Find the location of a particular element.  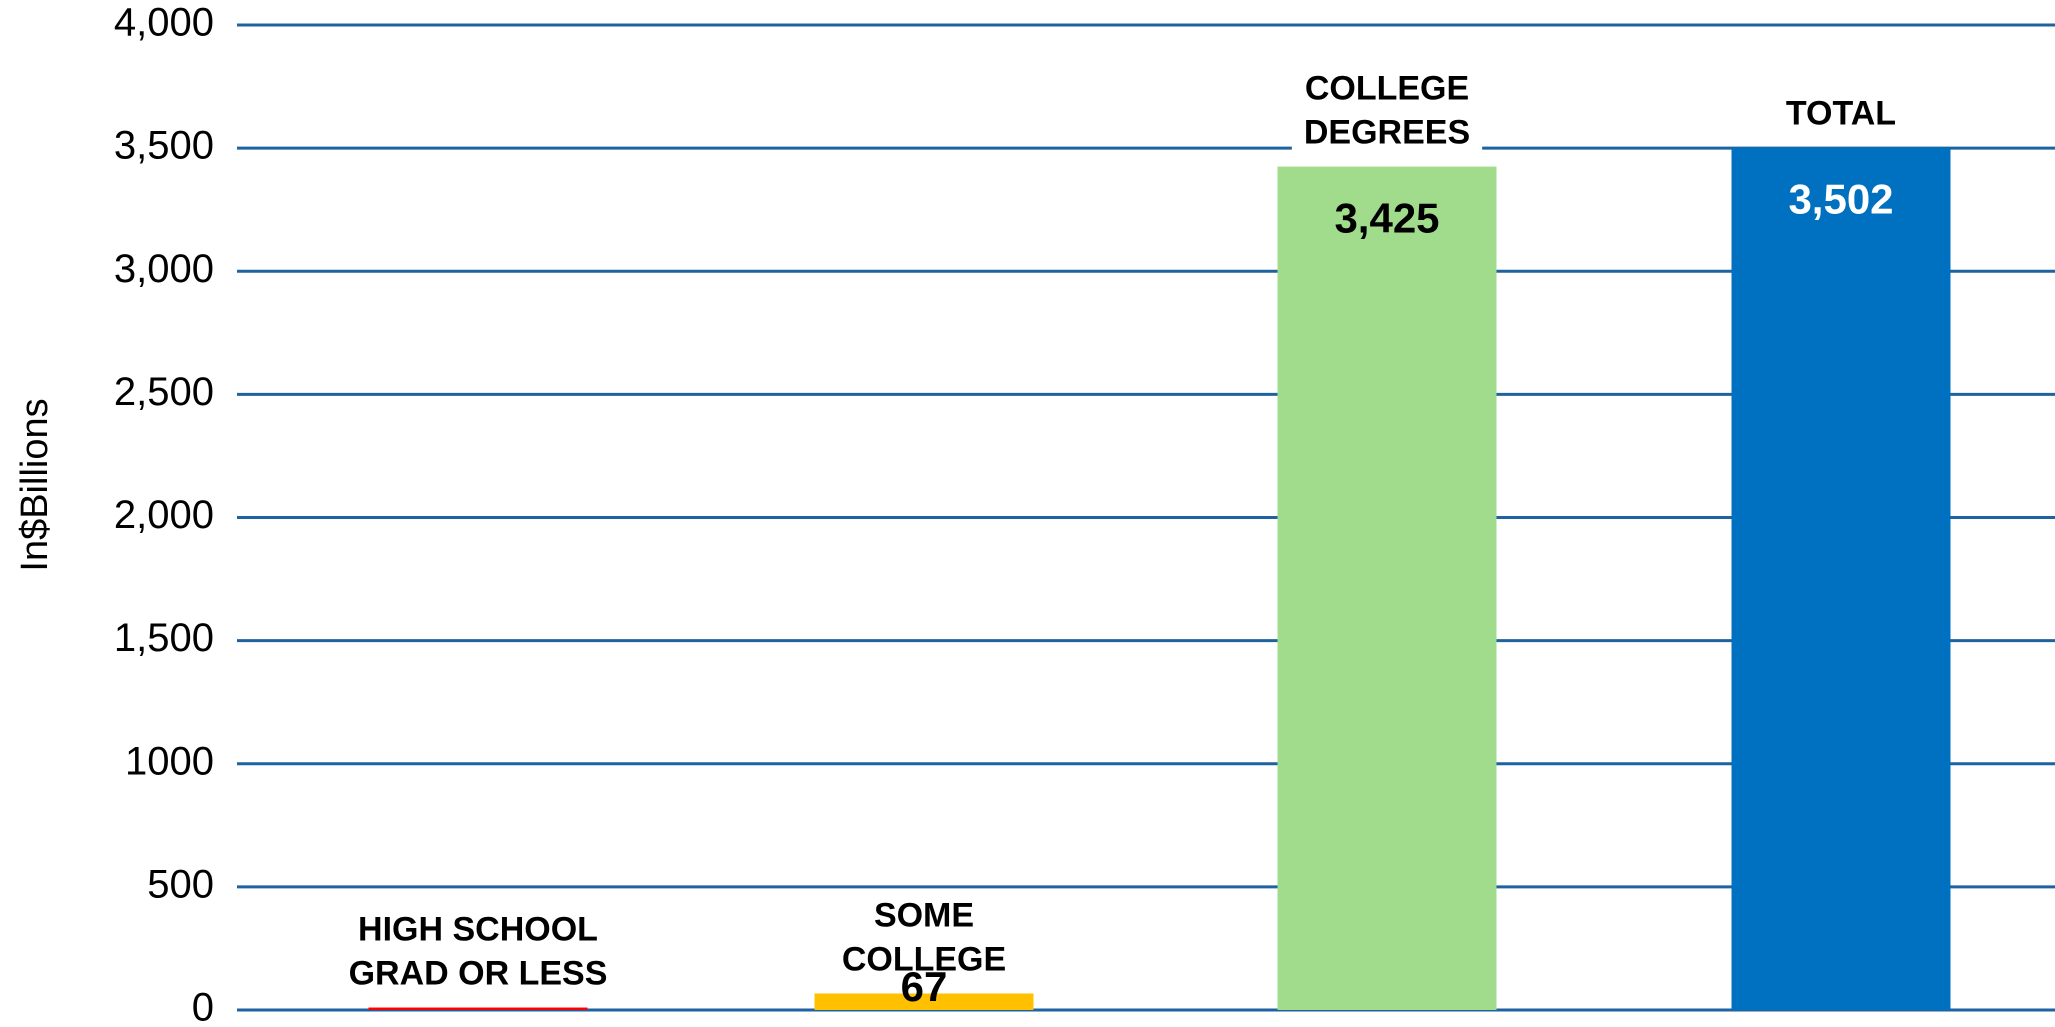

category-label: HIGH SCHOOL is located at coordinates (478, 930).